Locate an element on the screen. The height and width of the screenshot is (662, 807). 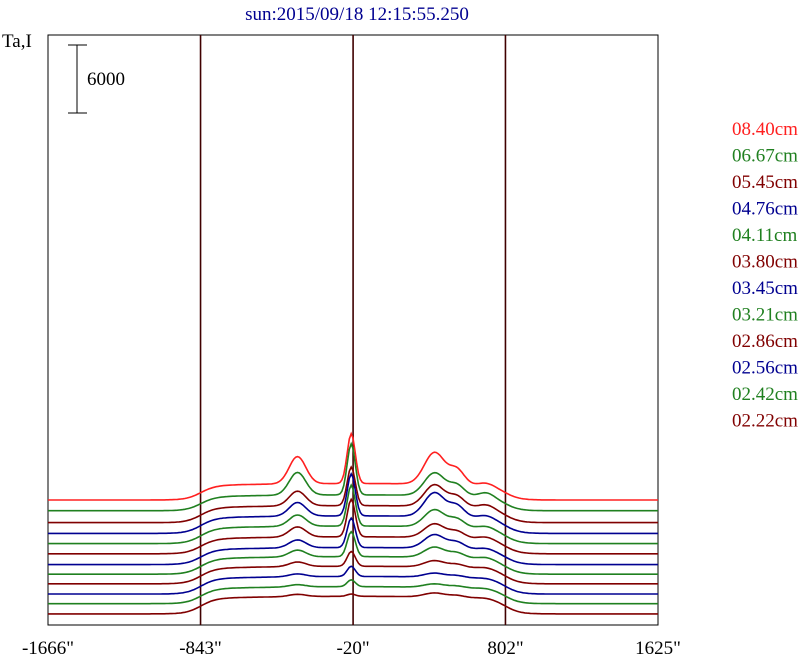
scale-bar: 6000 is located at coordinates (96, 79).